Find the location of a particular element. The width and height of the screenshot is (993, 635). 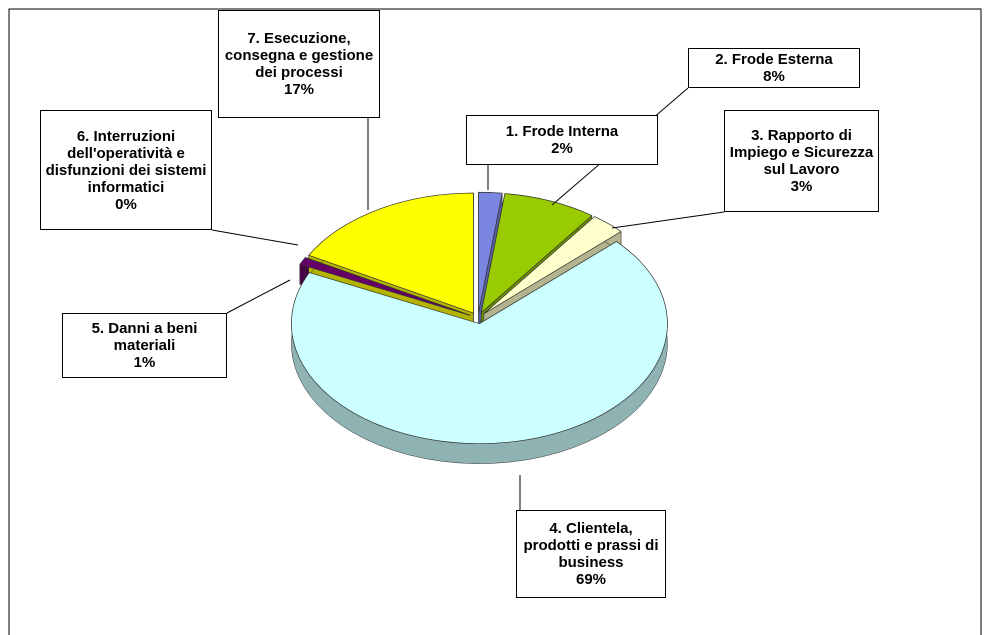

label-name: 2. Frode Esterna is located at coordinates (774, 59).